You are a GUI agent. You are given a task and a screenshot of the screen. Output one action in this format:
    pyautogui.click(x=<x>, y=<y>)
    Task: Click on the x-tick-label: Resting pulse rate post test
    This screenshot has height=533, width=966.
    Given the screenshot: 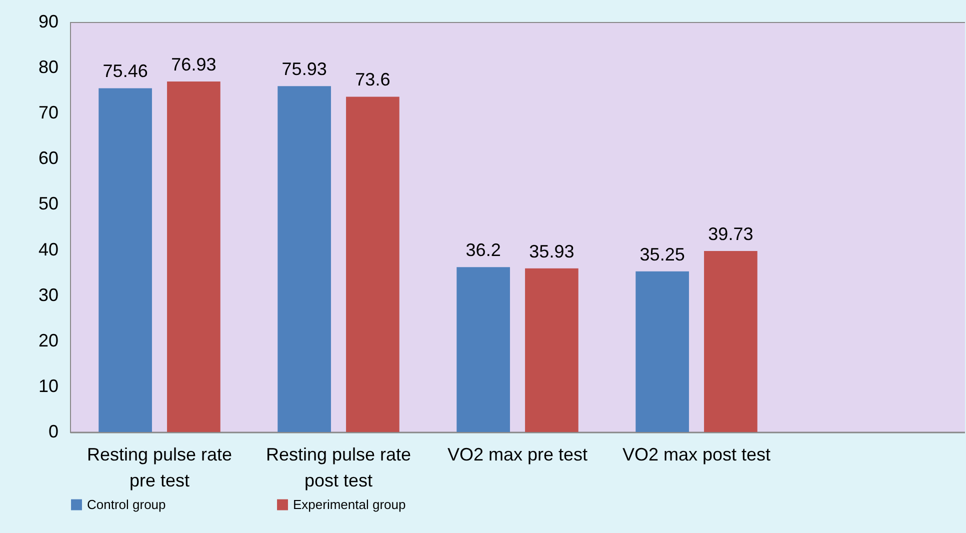 What is the action you would take?
    pyautogui.click(x=339, y=467)
    